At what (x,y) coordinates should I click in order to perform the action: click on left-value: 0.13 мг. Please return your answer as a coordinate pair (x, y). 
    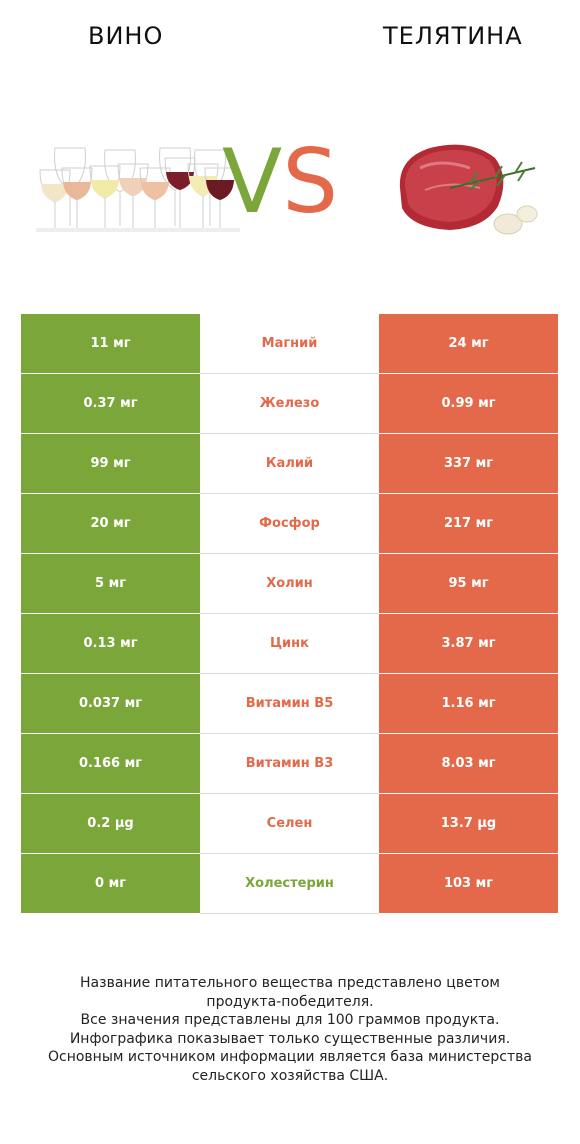
    Looking at the image, I should click on (110, 644).